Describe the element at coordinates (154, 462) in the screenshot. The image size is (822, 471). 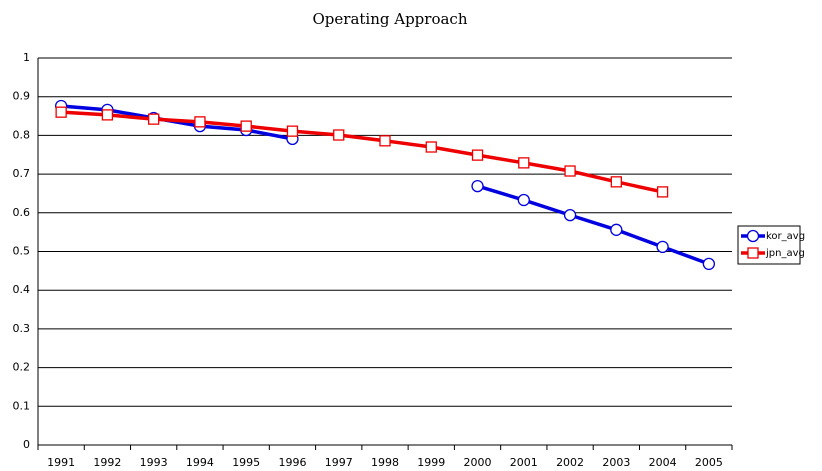
I see `x-tick-label: 1993` at that location.